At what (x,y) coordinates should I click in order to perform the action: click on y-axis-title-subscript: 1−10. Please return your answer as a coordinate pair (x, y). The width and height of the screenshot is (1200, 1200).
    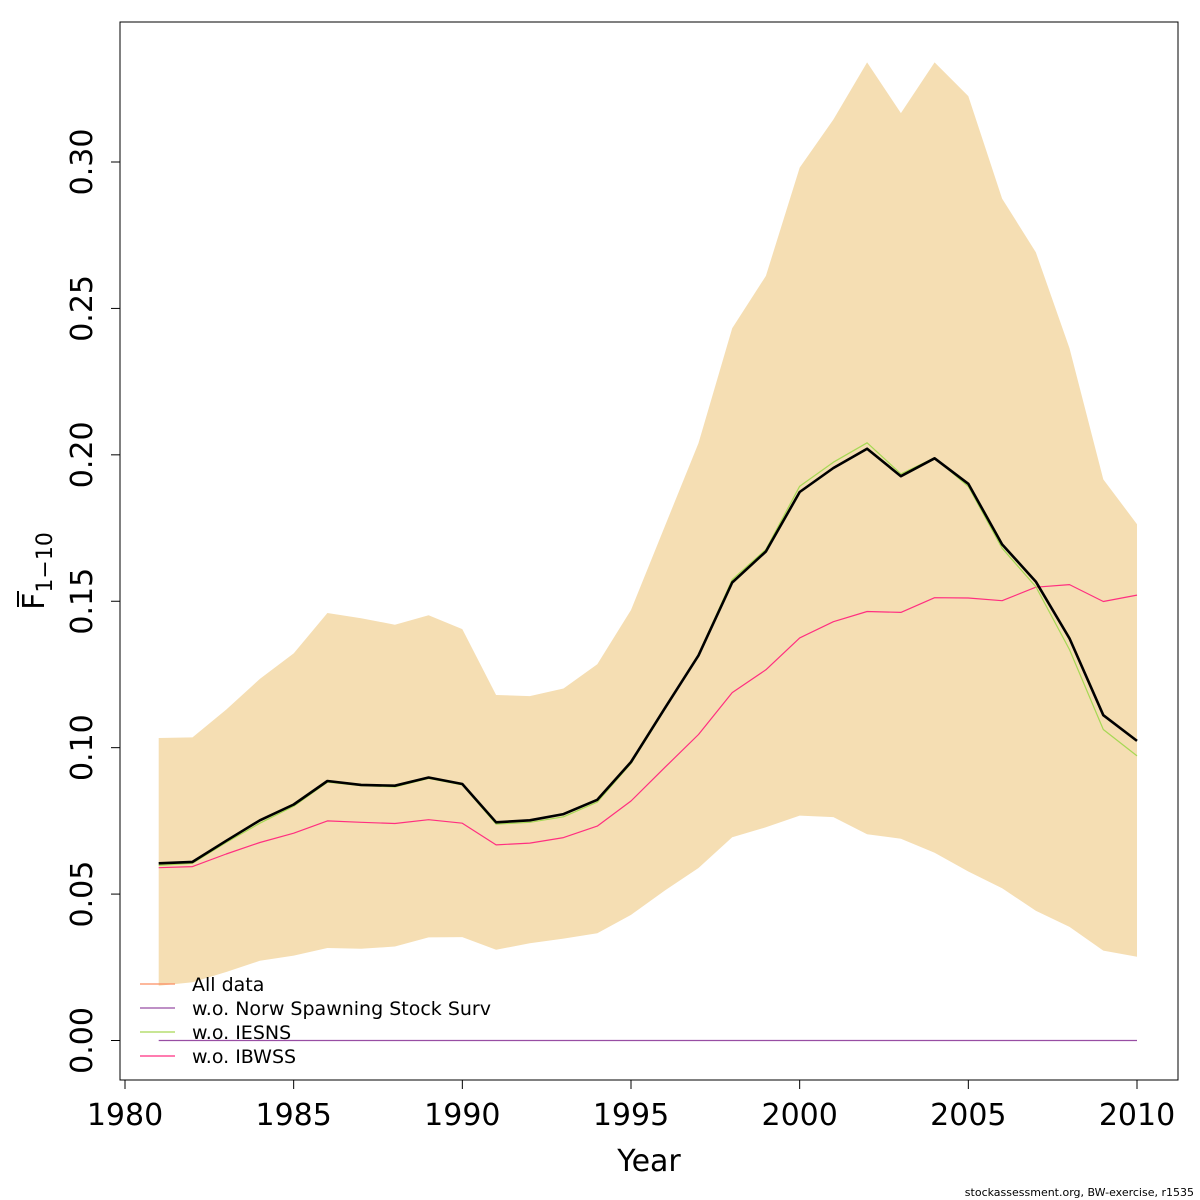
    Looking at the image, I should click on (45, 562).